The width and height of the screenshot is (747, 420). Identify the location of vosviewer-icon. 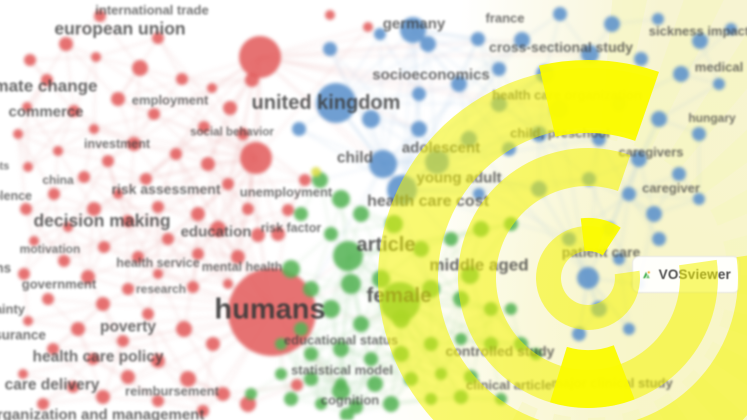
(646, 274).